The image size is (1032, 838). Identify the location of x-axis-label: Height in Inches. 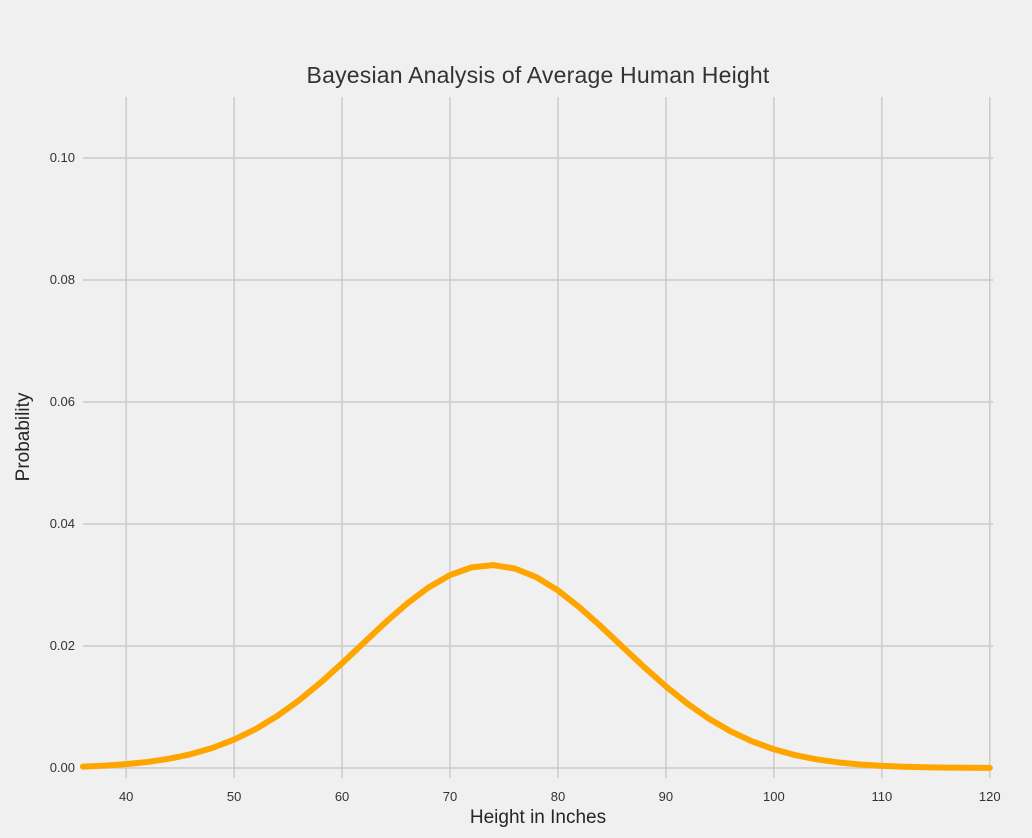
(538, 817).